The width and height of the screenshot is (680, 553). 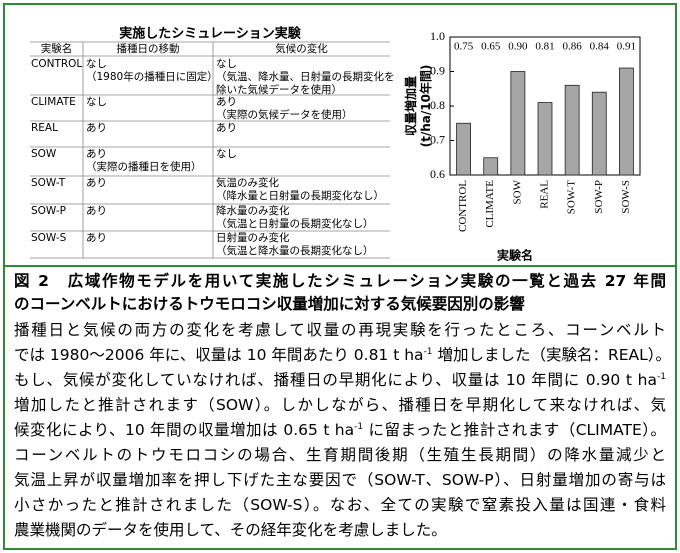 What do you see at coordinates (44, 128) in the screenshot?
I see `table-cell: REAL` at bounding box center [44, 128].